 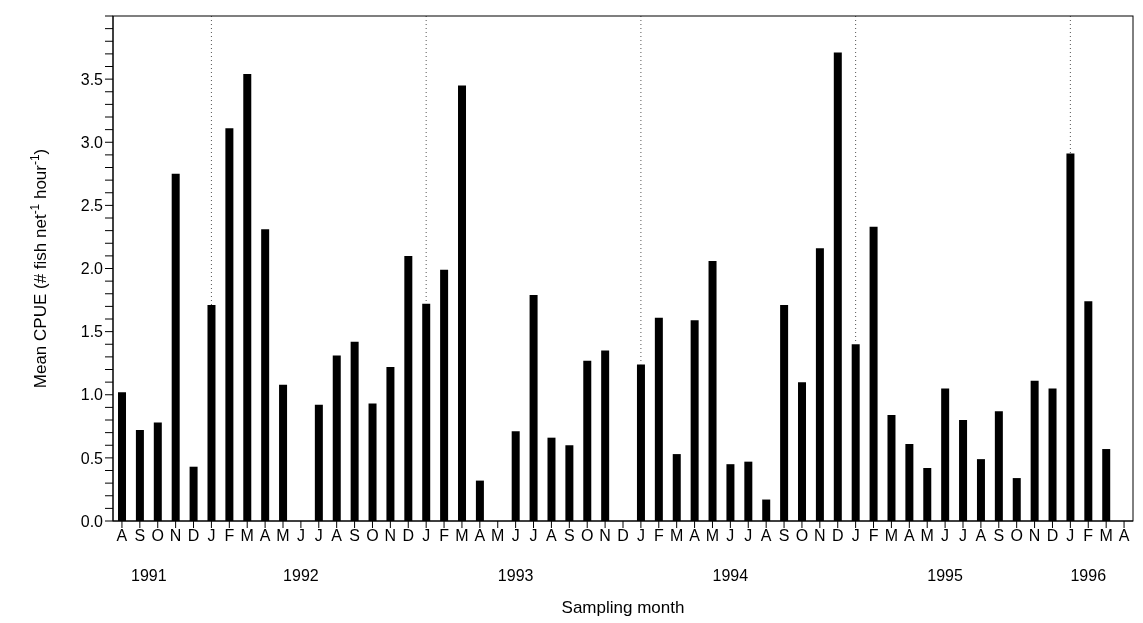 What do you see at coordinates (92, 206) in the screenshot?
I see `y-tick-label: 2.5` at bounding box center [92, 206].